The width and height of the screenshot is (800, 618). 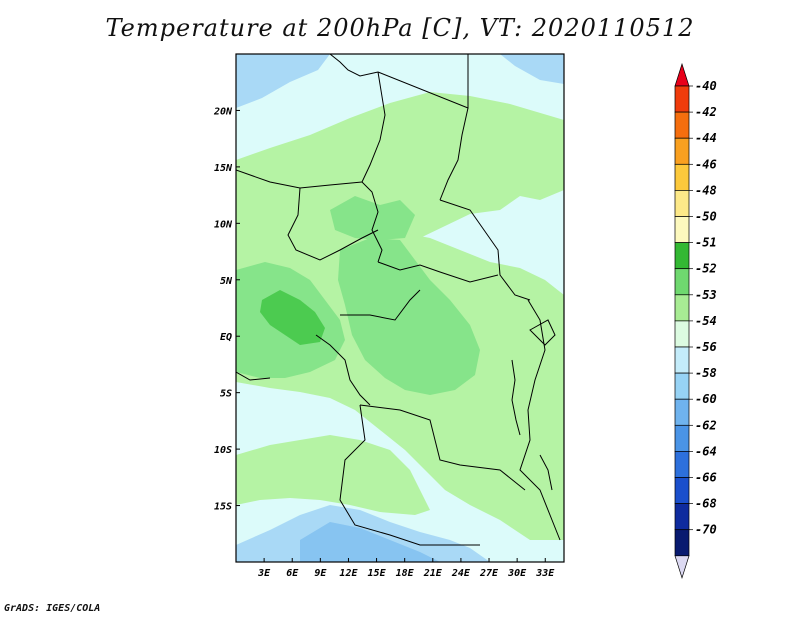 What do you see at coordinates (223, 224) in the screenshot?
I see `y-tick-label: 10N` at bounding box center [223, 224].